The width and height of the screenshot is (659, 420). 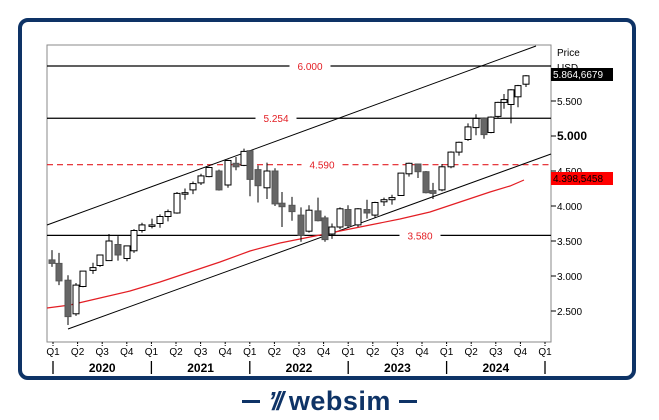 I want to click on y-tick-label: 3.500, so click(x=569, y=242).